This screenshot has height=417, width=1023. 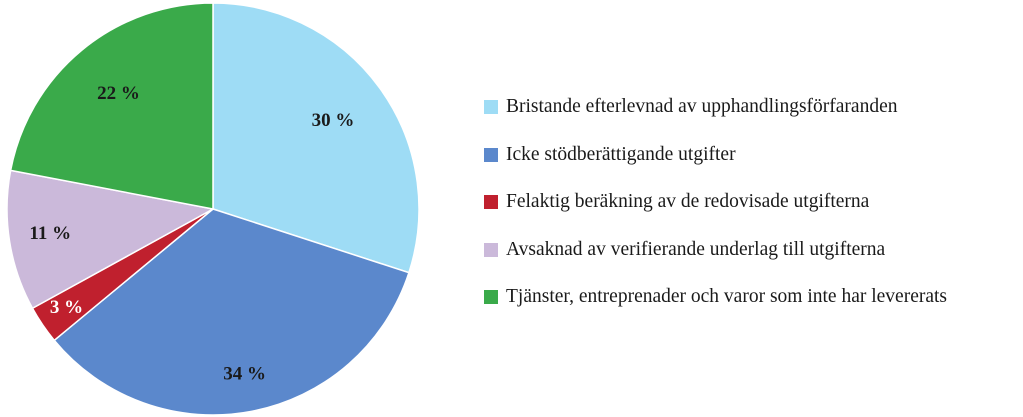 What do you see at coordinates (66, 307) in the screenshot?
I see `slice-value-label: 3 %` at bounding box center [66, 307].